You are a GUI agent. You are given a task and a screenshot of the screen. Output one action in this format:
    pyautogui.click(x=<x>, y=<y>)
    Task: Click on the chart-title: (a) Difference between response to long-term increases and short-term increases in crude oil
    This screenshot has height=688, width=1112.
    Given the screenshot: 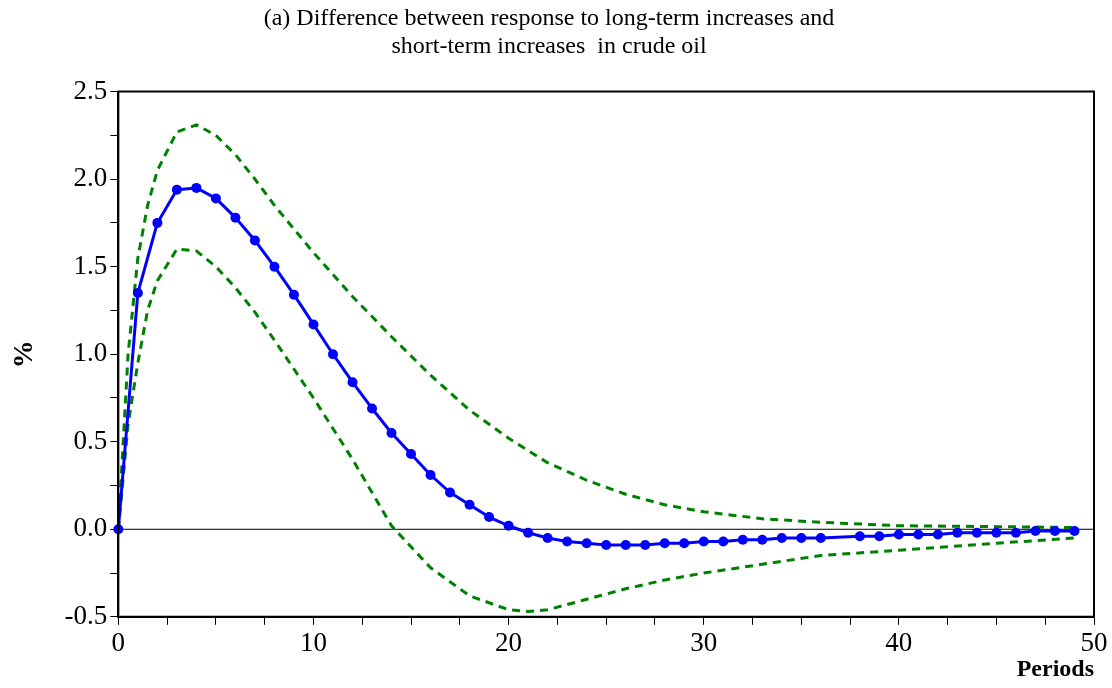 What is the action you would take?
    pyautogui.click(x=549, y=31)
    